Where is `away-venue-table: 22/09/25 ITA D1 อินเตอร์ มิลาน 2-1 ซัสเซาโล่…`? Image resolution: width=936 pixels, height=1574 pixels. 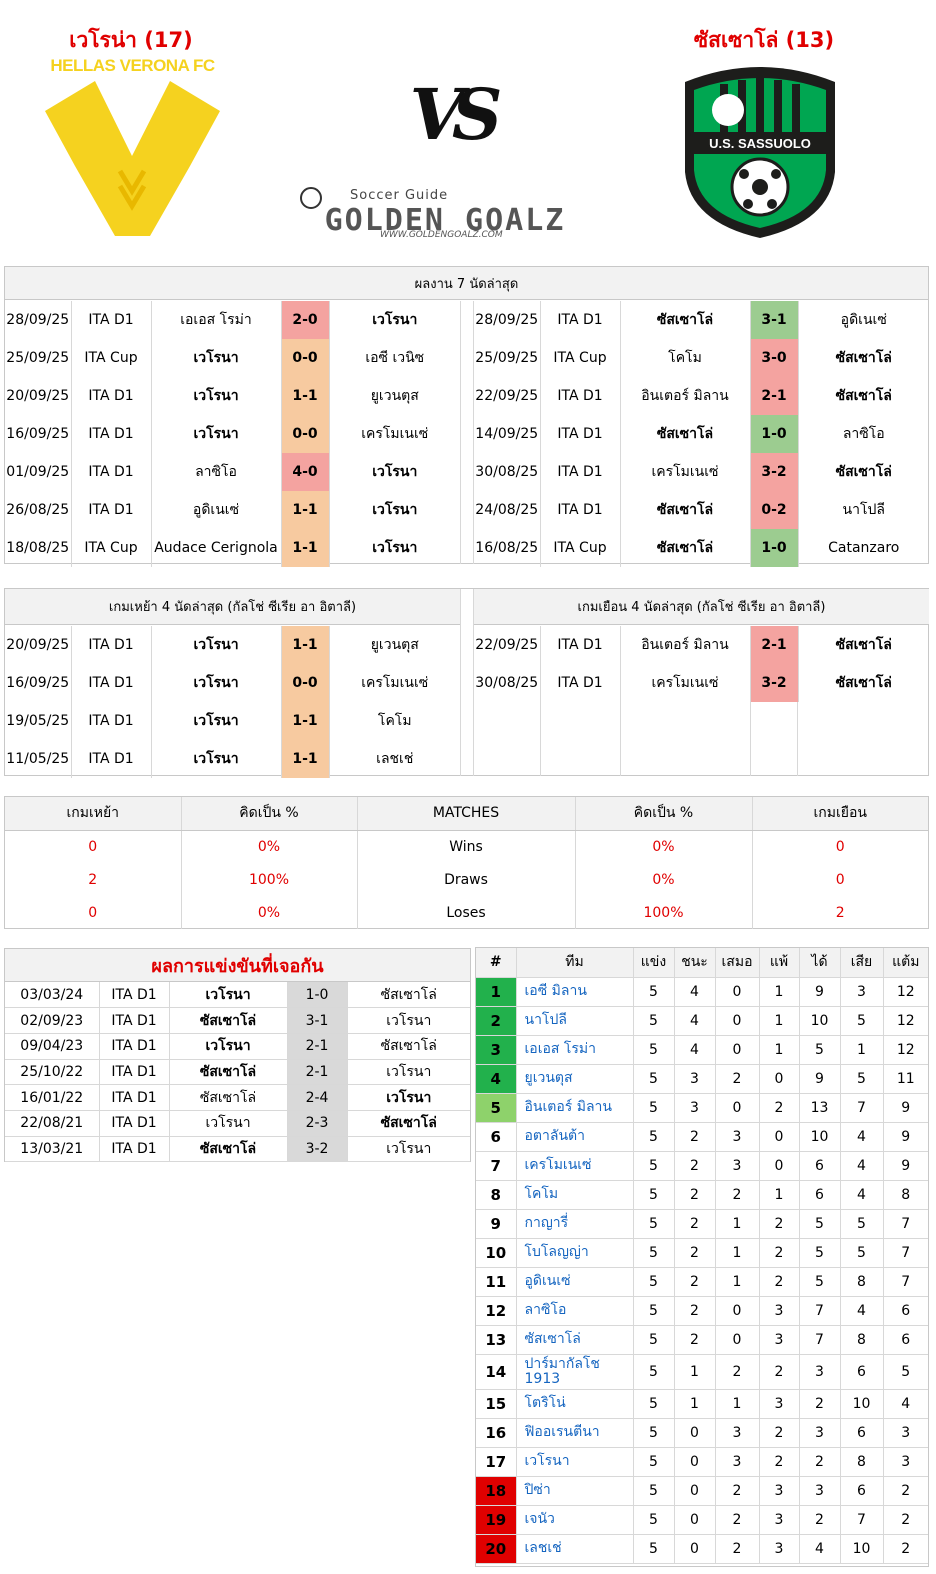
away-venue-table: 22/09/25 ITA D1 อินเตอร์ มิลาน 2-1 ซัสเซาโล่… is located at coordinates (701, 664).